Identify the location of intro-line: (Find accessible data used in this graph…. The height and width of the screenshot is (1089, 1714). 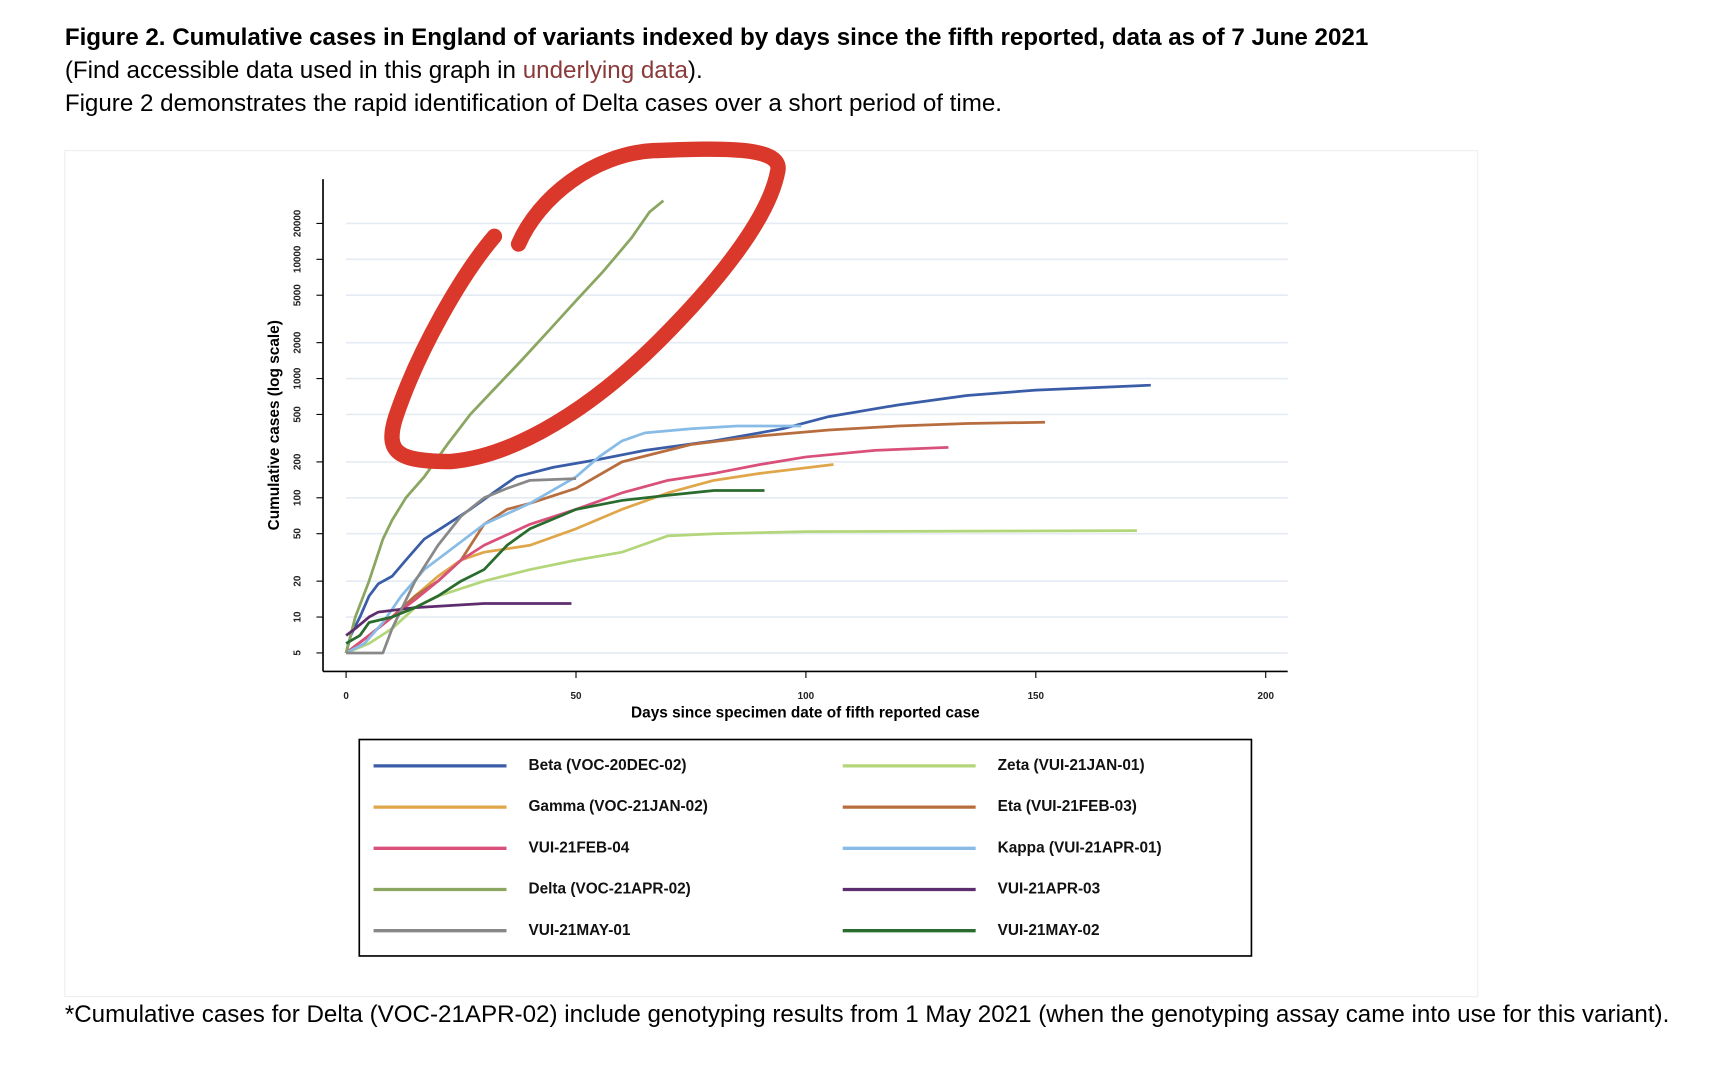
(384, 70).